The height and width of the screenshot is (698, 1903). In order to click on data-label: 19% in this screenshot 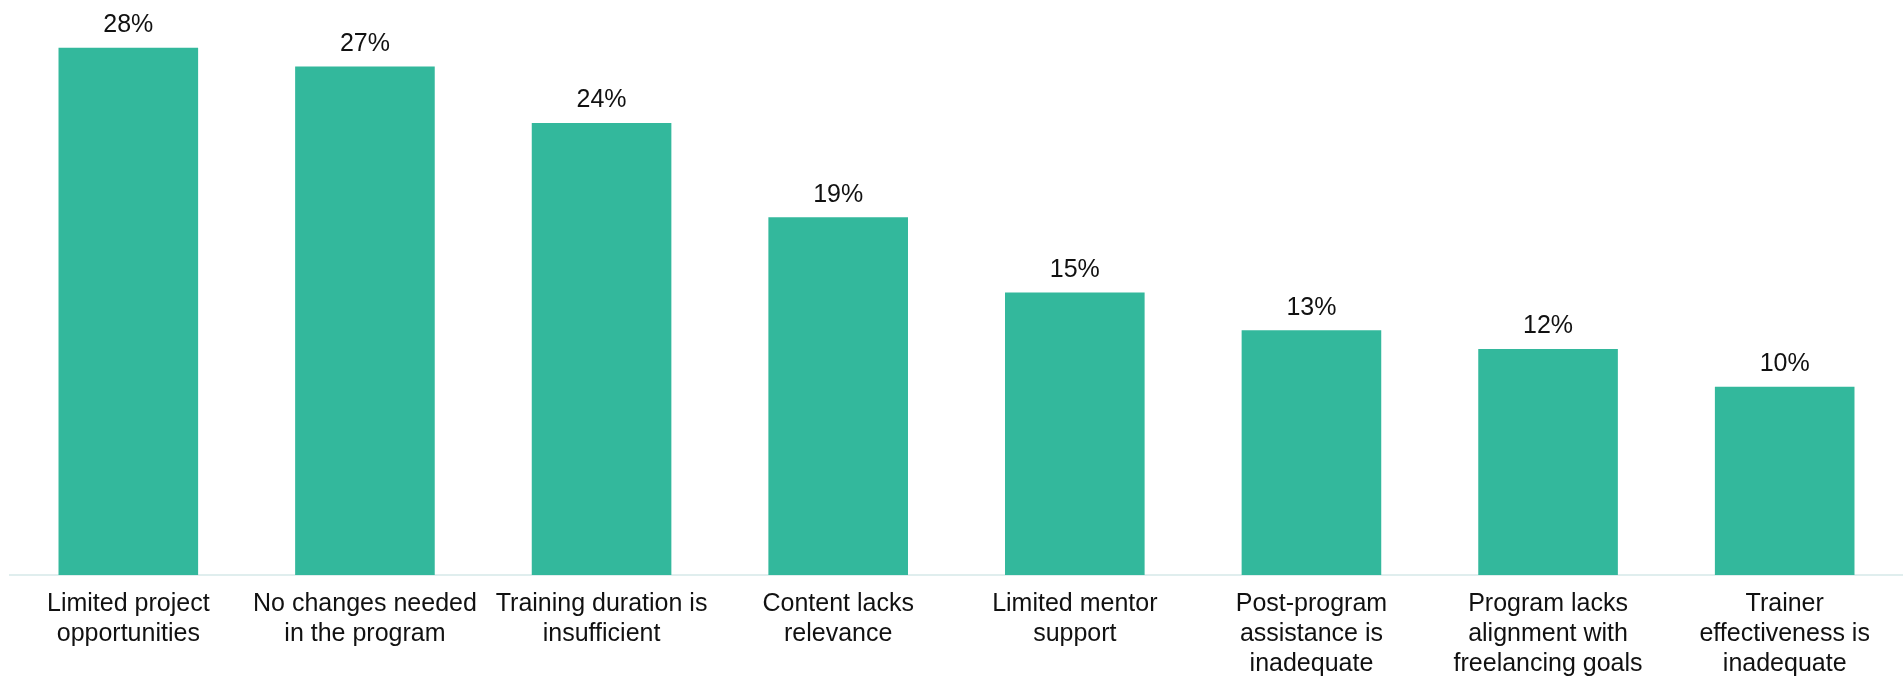, I will do `click(838, 192)`.